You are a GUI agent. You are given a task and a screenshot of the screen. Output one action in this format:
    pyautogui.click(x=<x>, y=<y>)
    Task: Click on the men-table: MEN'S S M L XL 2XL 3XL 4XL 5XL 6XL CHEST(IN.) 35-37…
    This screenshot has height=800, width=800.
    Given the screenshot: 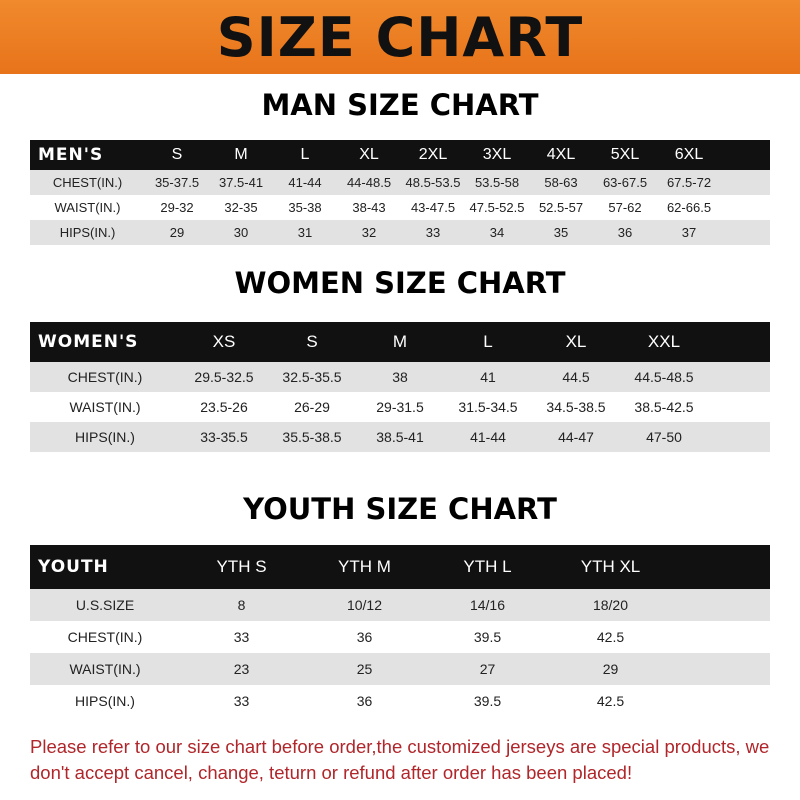 What is the action you would take?
    pyautogui.click(x=400, y=192)
    